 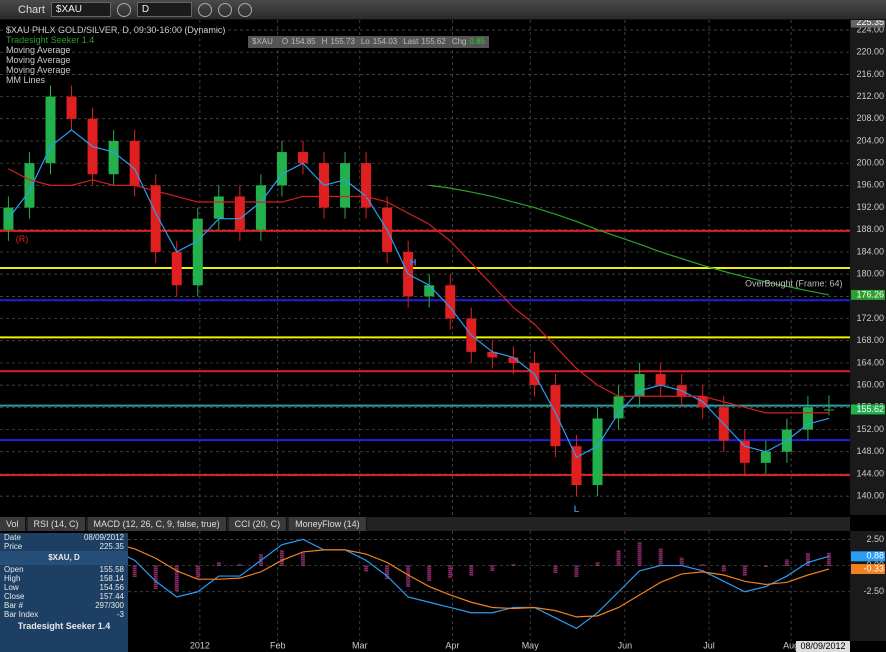 I want to click on y-tick-label: 2.50, so click(x=875, y=539).